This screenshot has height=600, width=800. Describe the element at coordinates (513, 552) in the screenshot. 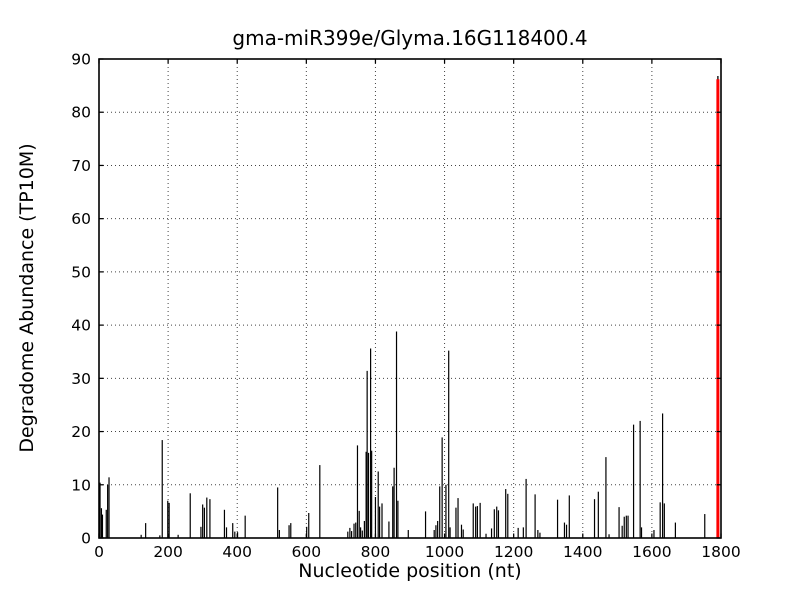

I see `x-tick-label: 1200` at that location.